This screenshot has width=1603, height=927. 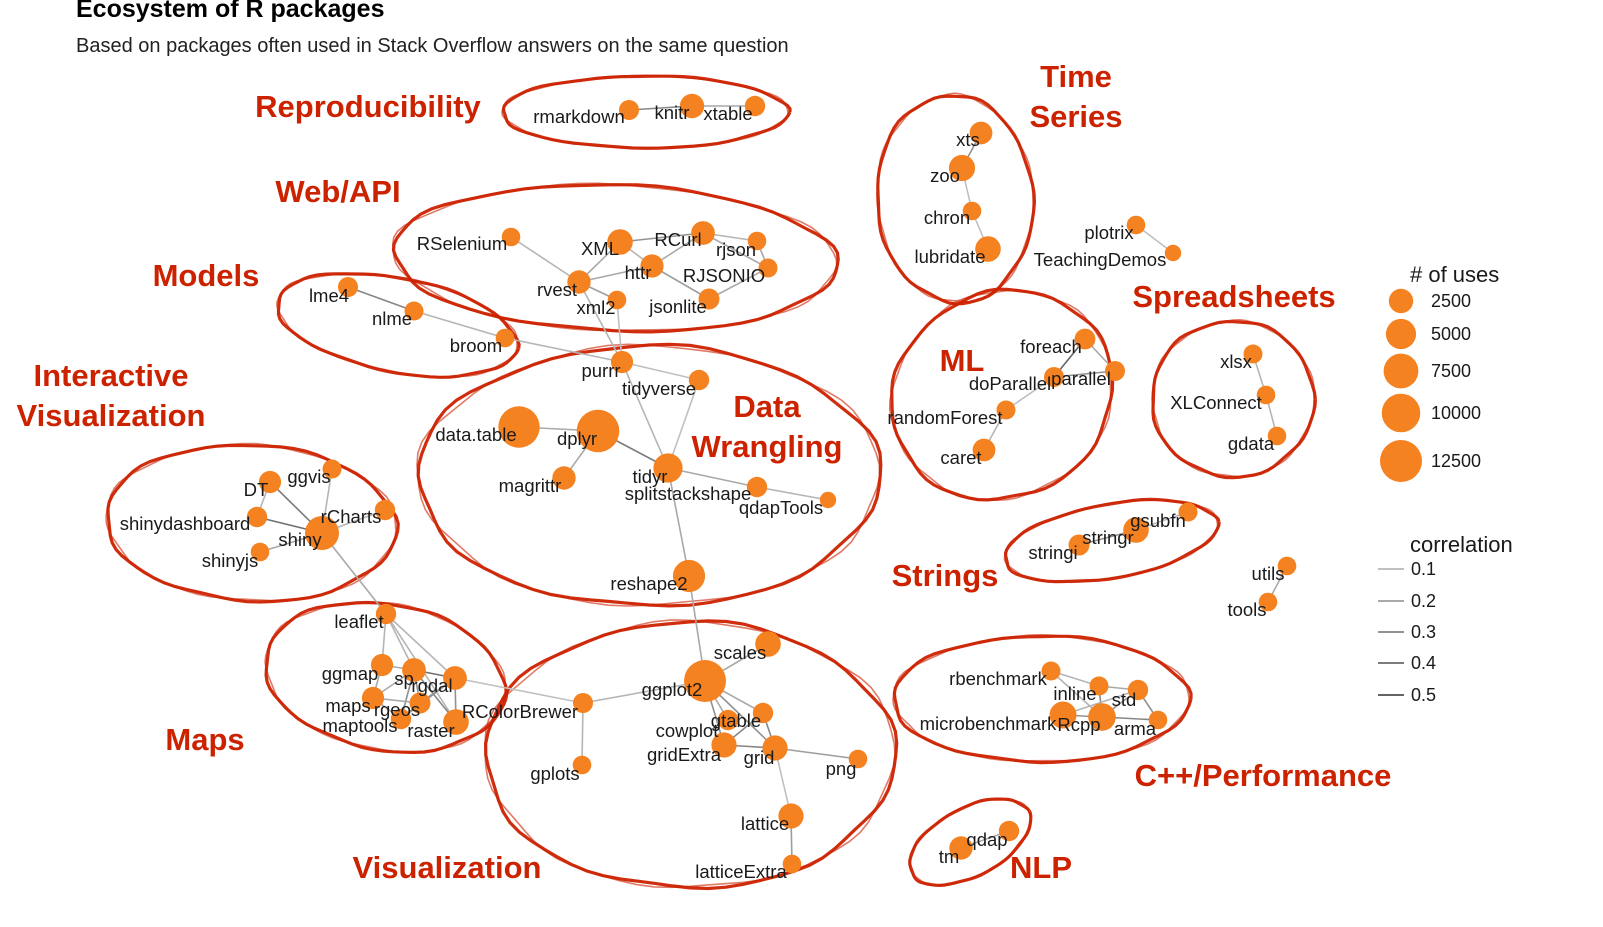 What do you see at coordinates (1079, 545) in the screenshot?
I see `node-stringi` at bounding box center [1079, 545].